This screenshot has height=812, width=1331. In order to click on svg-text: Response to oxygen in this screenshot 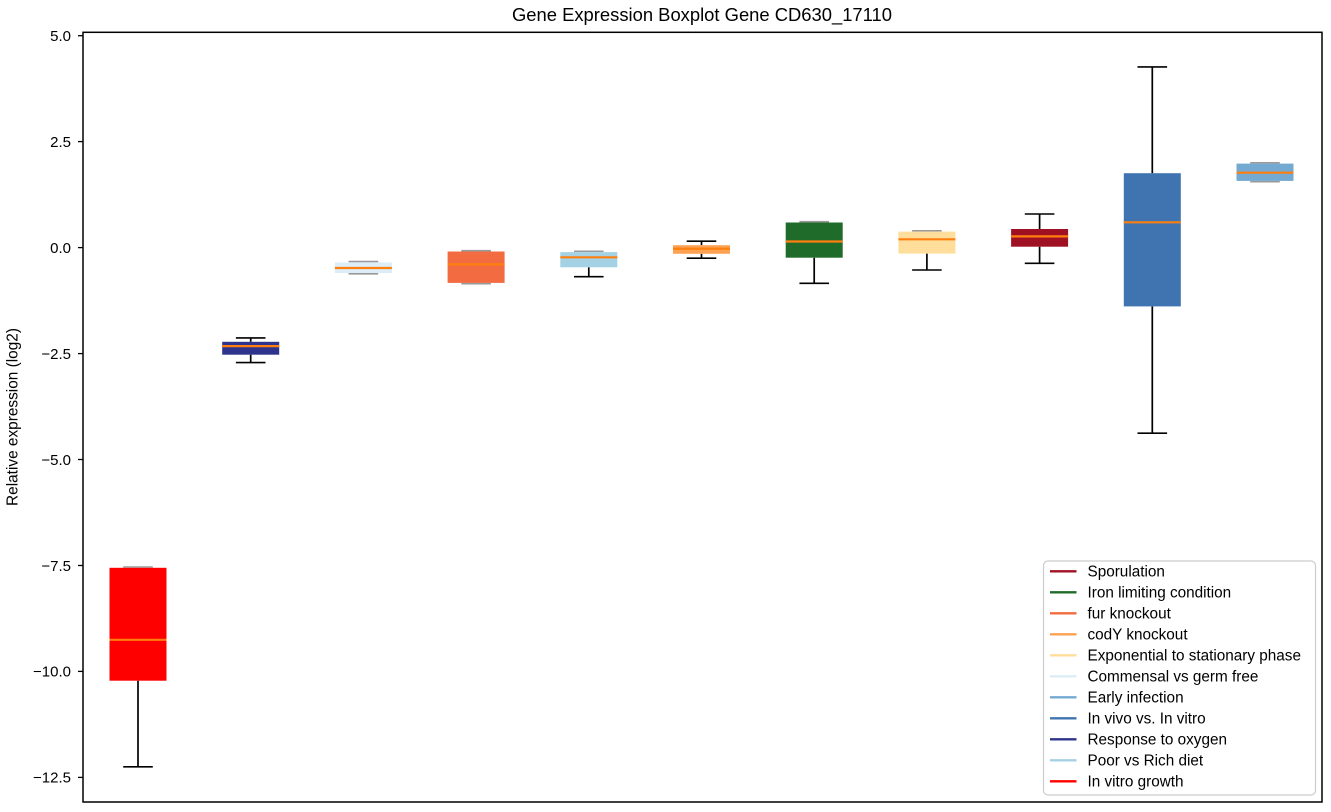, I will do `click(1157, 740)`.